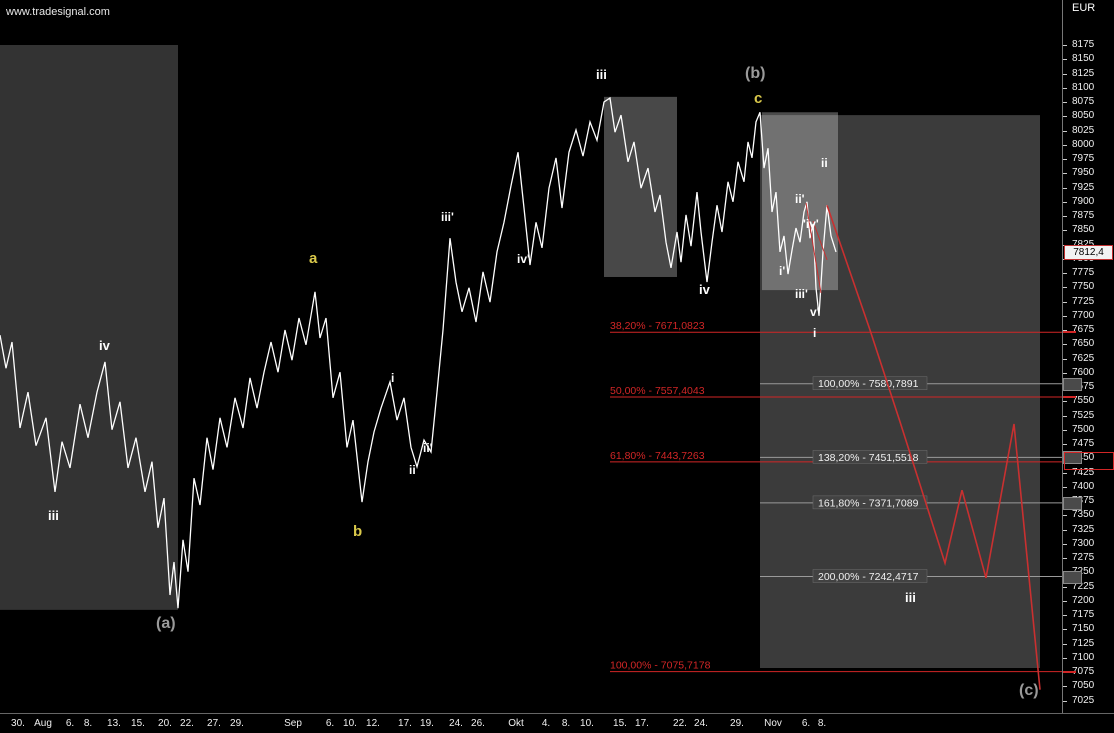  I want to click on price-tick-label: 7425, so click(1083, 472).